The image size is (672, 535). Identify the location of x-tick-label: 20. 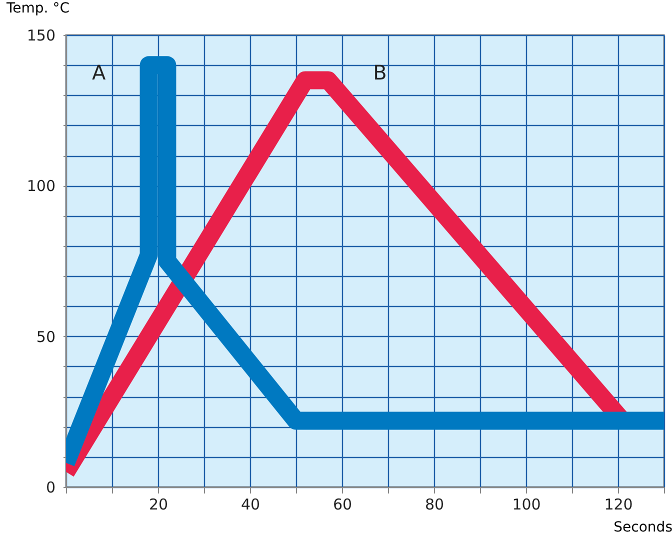
(158, 505).